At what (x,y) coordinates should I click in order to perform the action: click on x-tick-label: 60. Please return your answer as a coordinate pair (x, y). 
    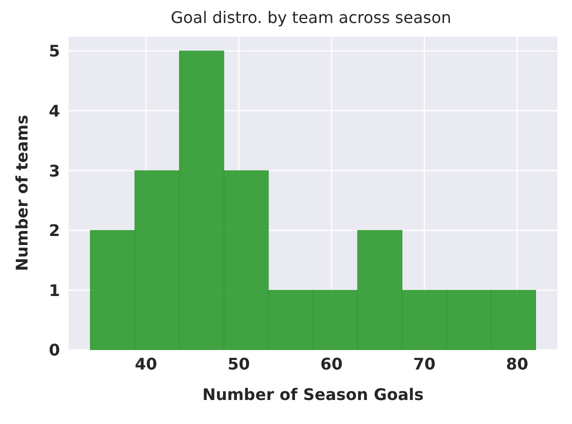
    Looking at the image, I should click on (331, 364).